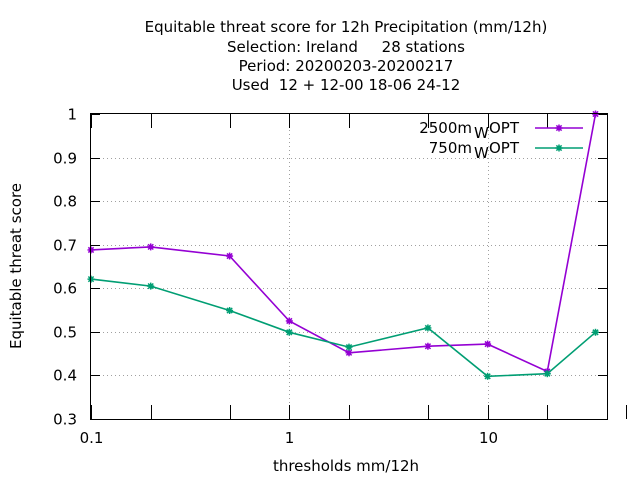  I want to click on legend-marker-1-dot, so click(559, 148).